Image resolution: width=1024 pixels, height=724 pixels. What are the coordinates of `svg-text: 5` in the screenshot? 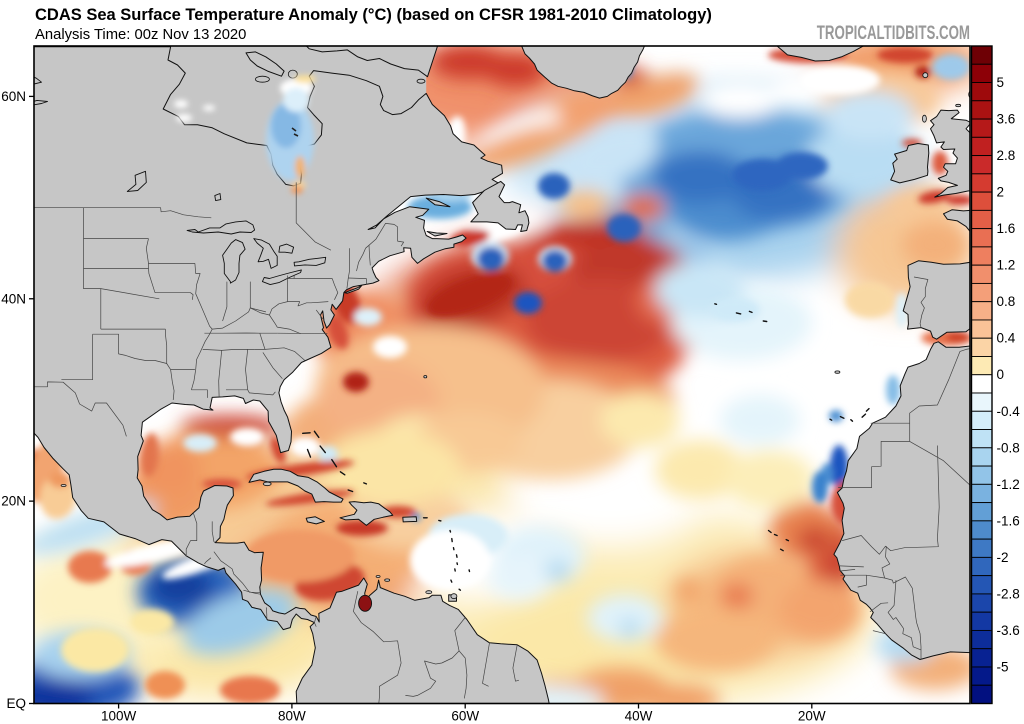 It's located at (1001, 82).